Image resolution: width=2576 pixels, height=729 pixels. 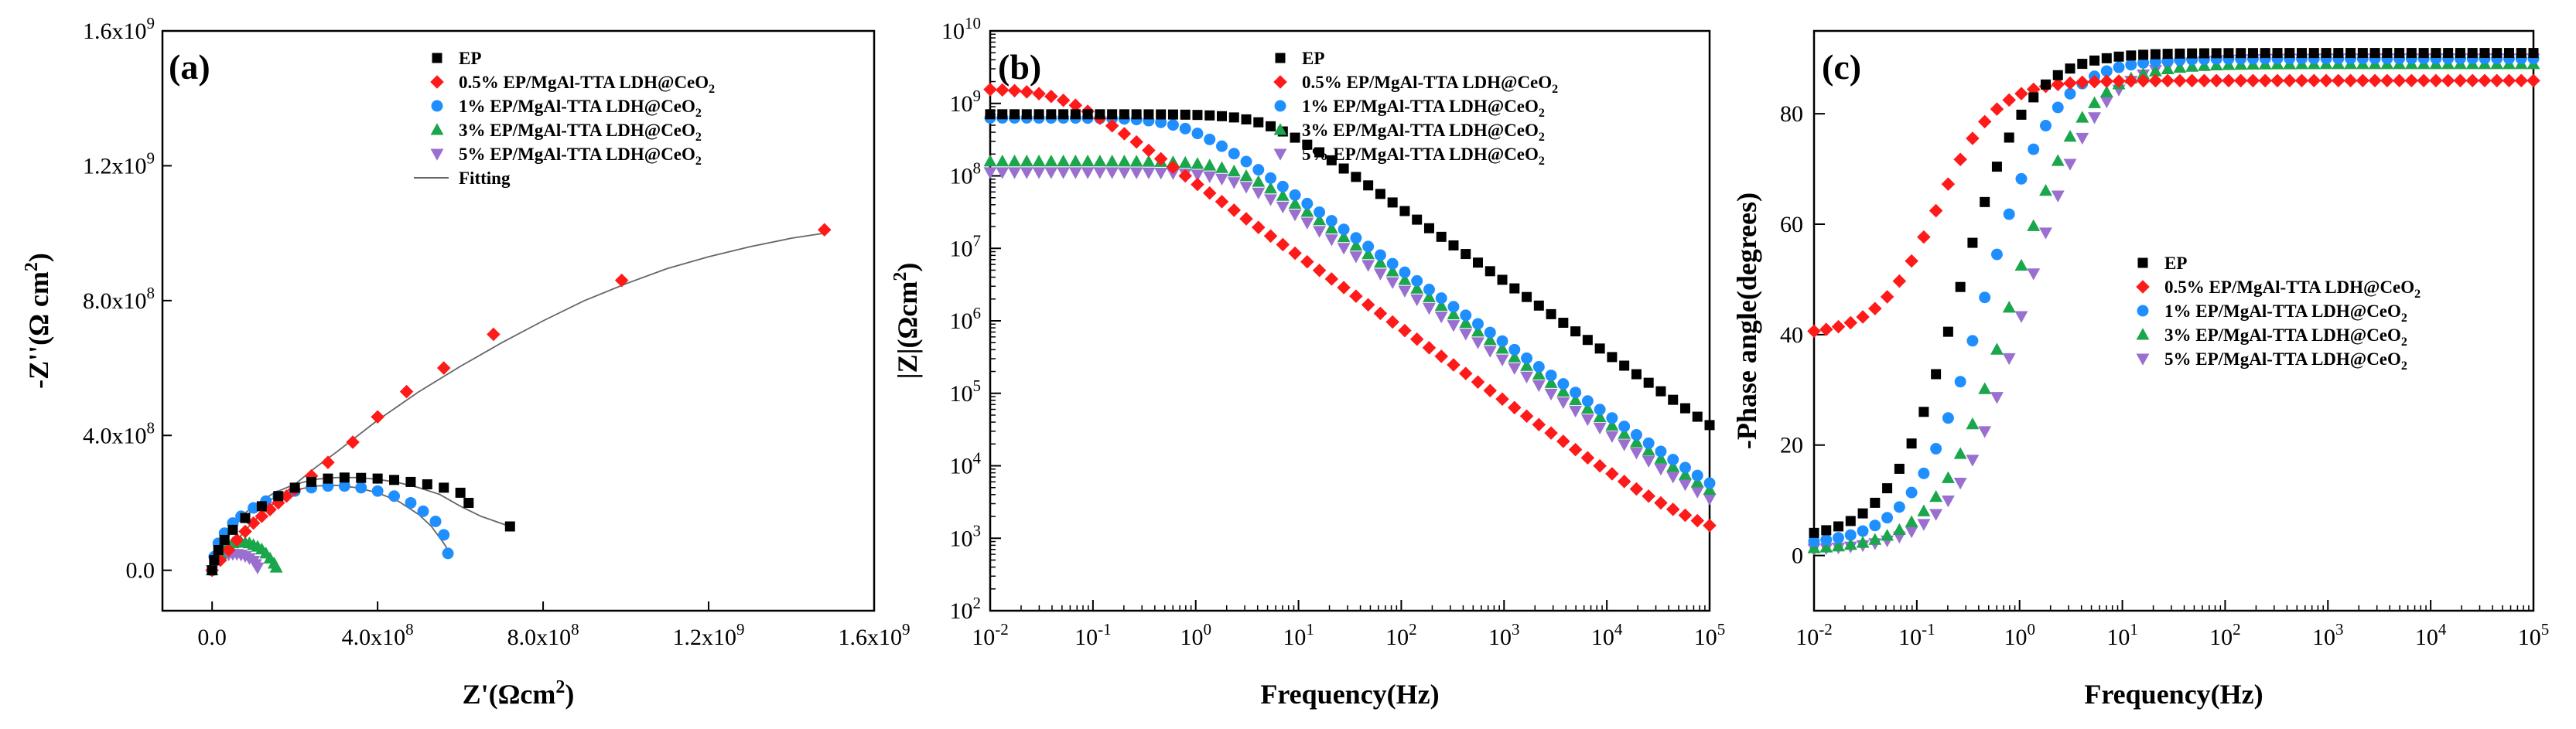 I want to click on panel-b-y-tick-label: 102, so click(x=966, y=609).